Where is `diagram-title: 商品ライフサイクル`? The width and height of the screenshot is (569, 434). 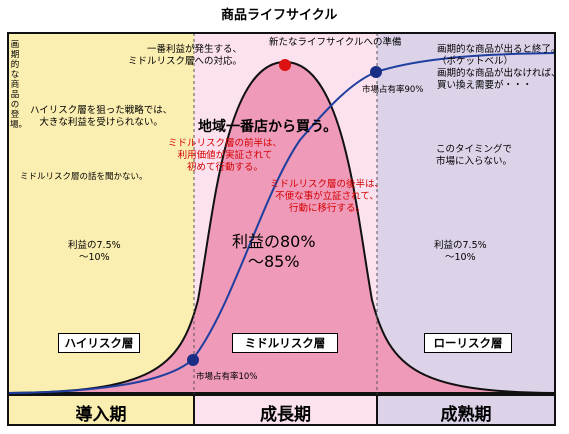
diagram-title: 商品ライフサイクル is located at coordinates (279, 15).